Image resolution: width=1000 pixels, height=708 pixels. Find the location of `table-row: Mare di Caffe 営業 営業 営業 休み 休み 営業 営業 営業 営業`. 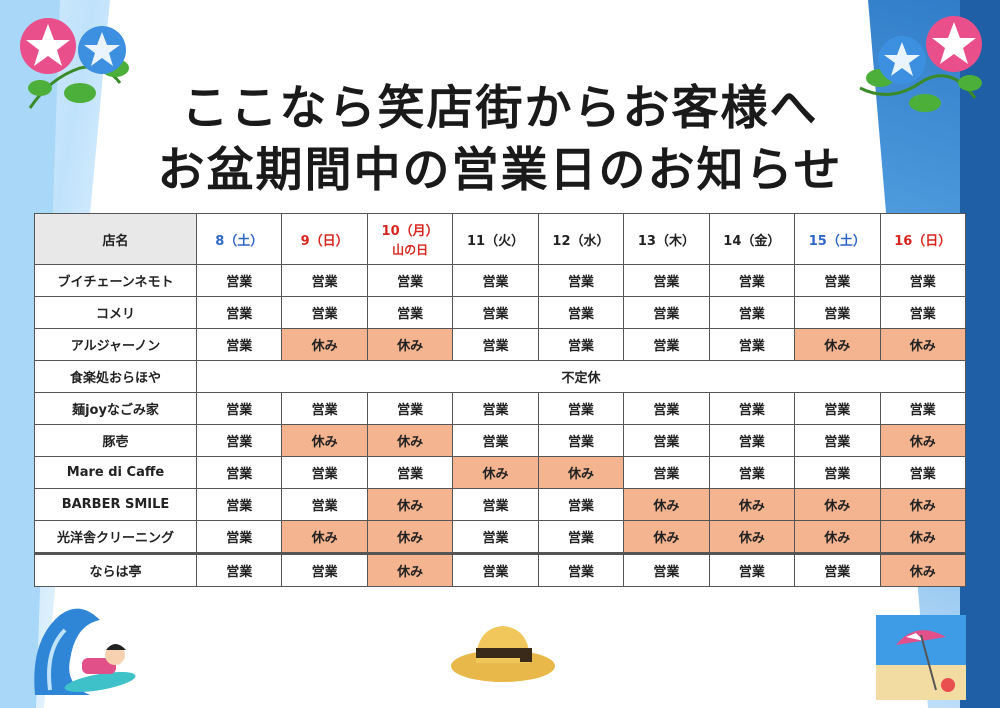

table-row: Mare di Caffe 営業 営業 営業 休み 休み 営業 営業 営業 営業 is located at coordinates (500, 472).